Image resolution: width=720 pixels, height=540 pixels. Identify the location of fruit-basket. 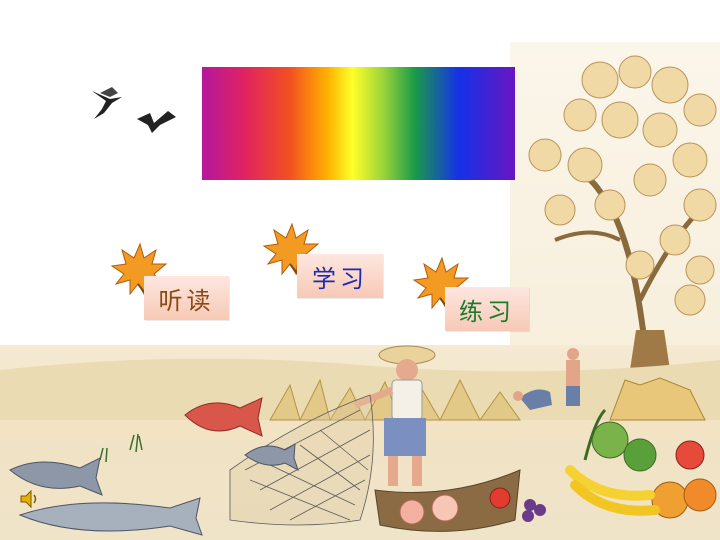
(558, 466).